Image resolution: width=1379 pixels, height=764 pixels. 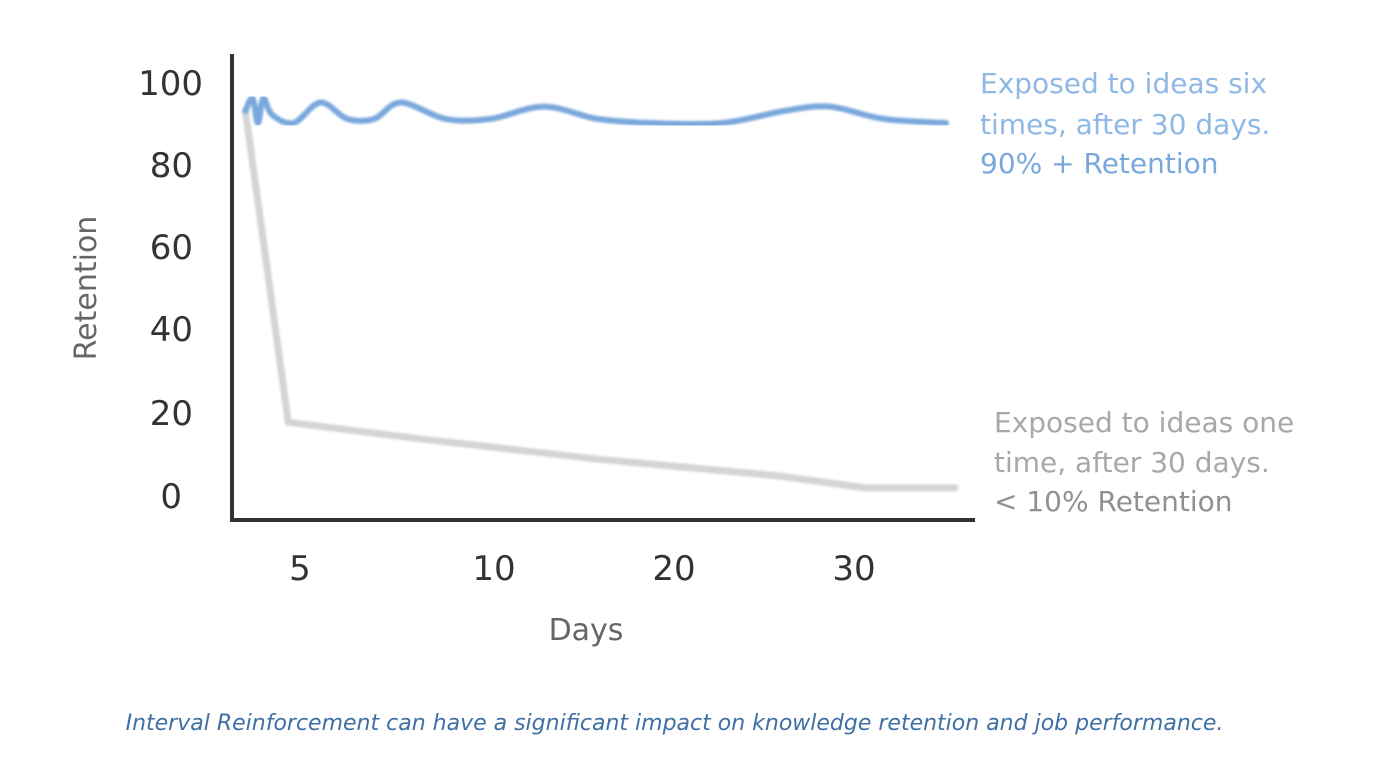 I want to click on series-line-six-times, so click(x=596, y=111).